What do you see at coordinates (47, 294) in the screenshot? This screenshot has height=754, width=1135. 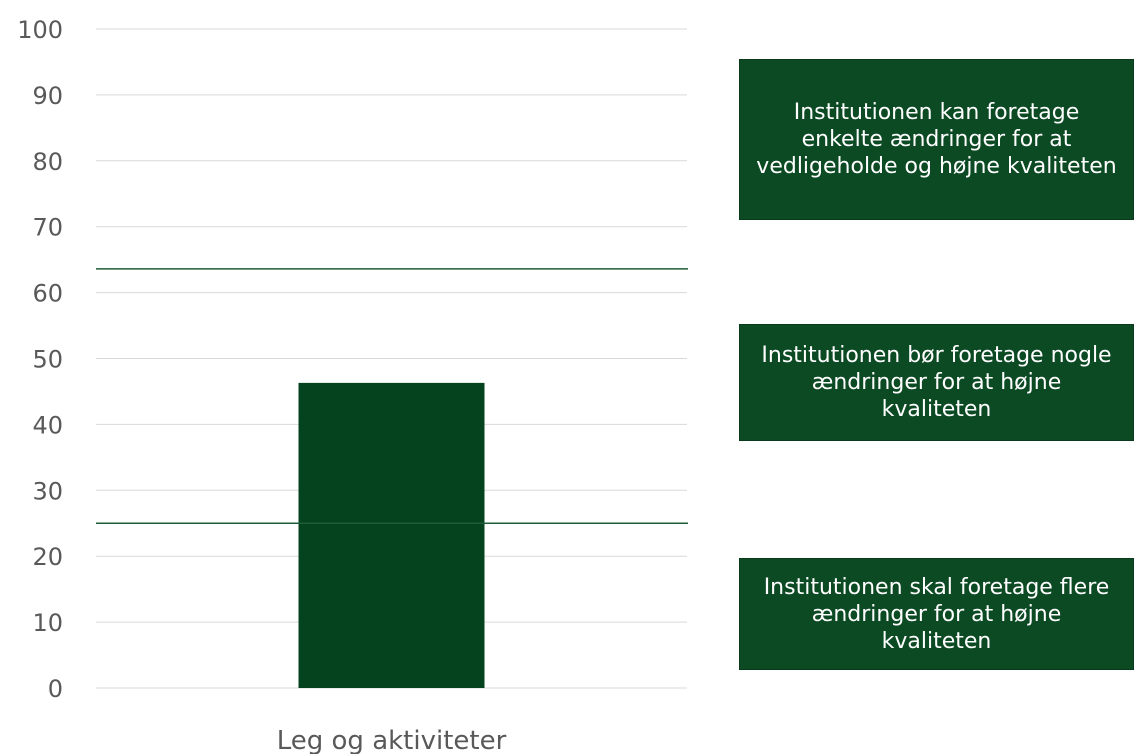 I see `y-tick-label-60: 60` at bounding box center [47, 294].